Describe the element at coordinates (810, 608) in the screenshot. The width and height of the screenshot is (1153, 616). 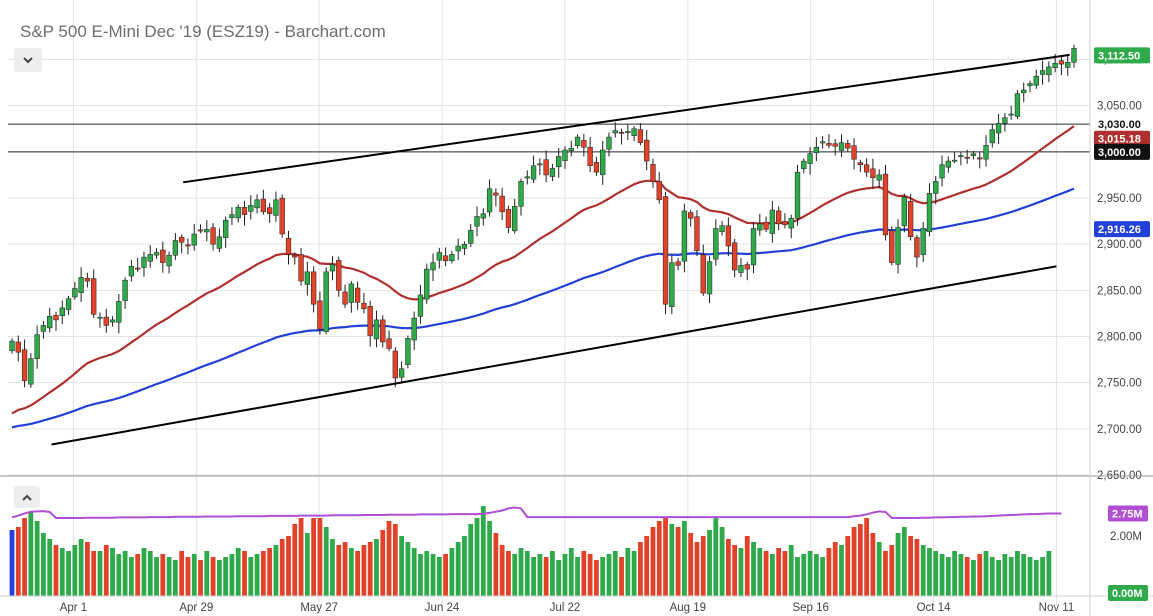
I see `x-tick-label: Sep 16` at that location.